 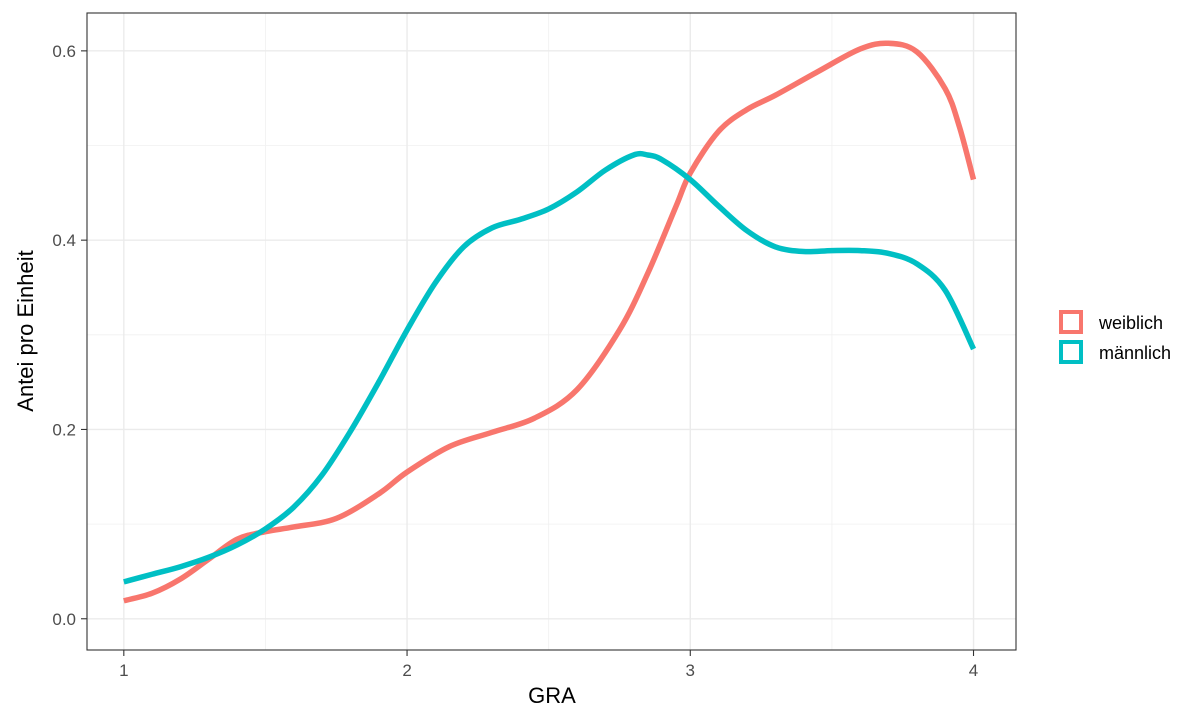 What do you see at coordinates (64, 240) in the screenshot?
I see `y-tick-label: 0.4` at bounding box center [64, 240].